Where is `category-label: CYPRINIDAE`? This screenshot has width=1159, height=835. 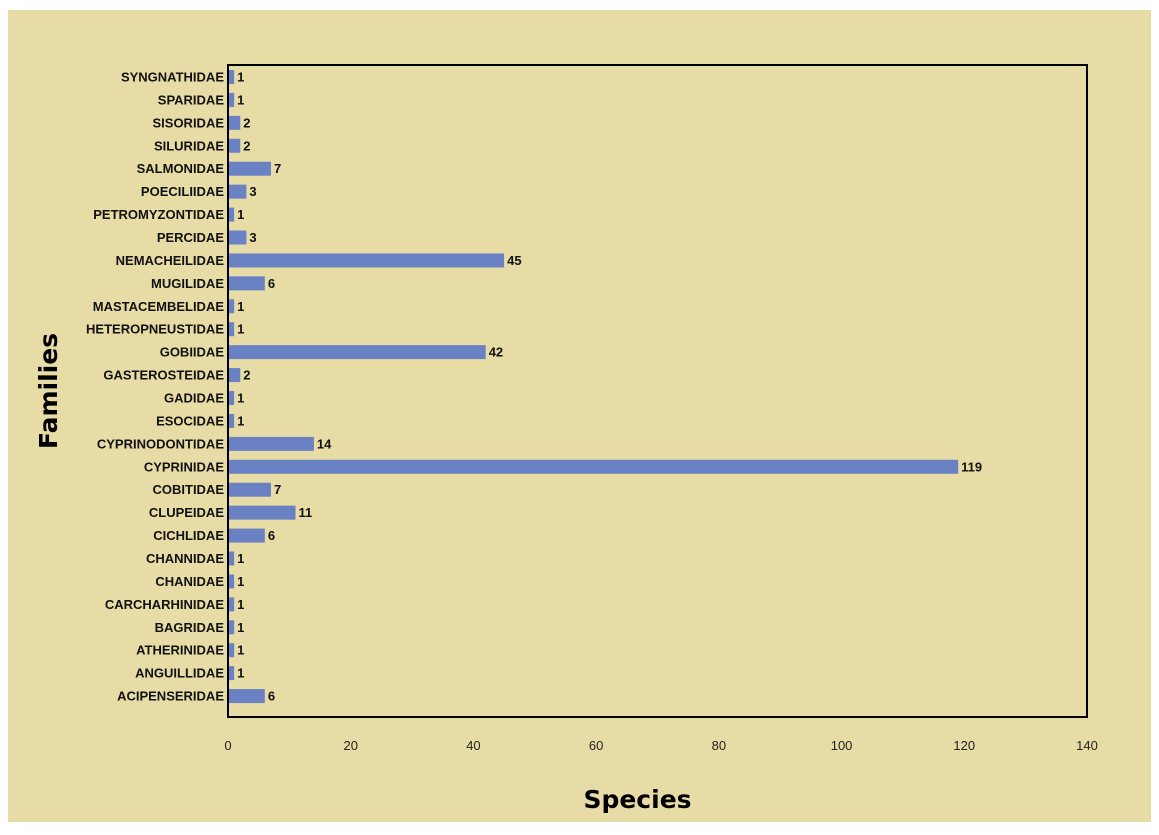 category-label: CYPRINIDAE is located at coordinates (184, 466).